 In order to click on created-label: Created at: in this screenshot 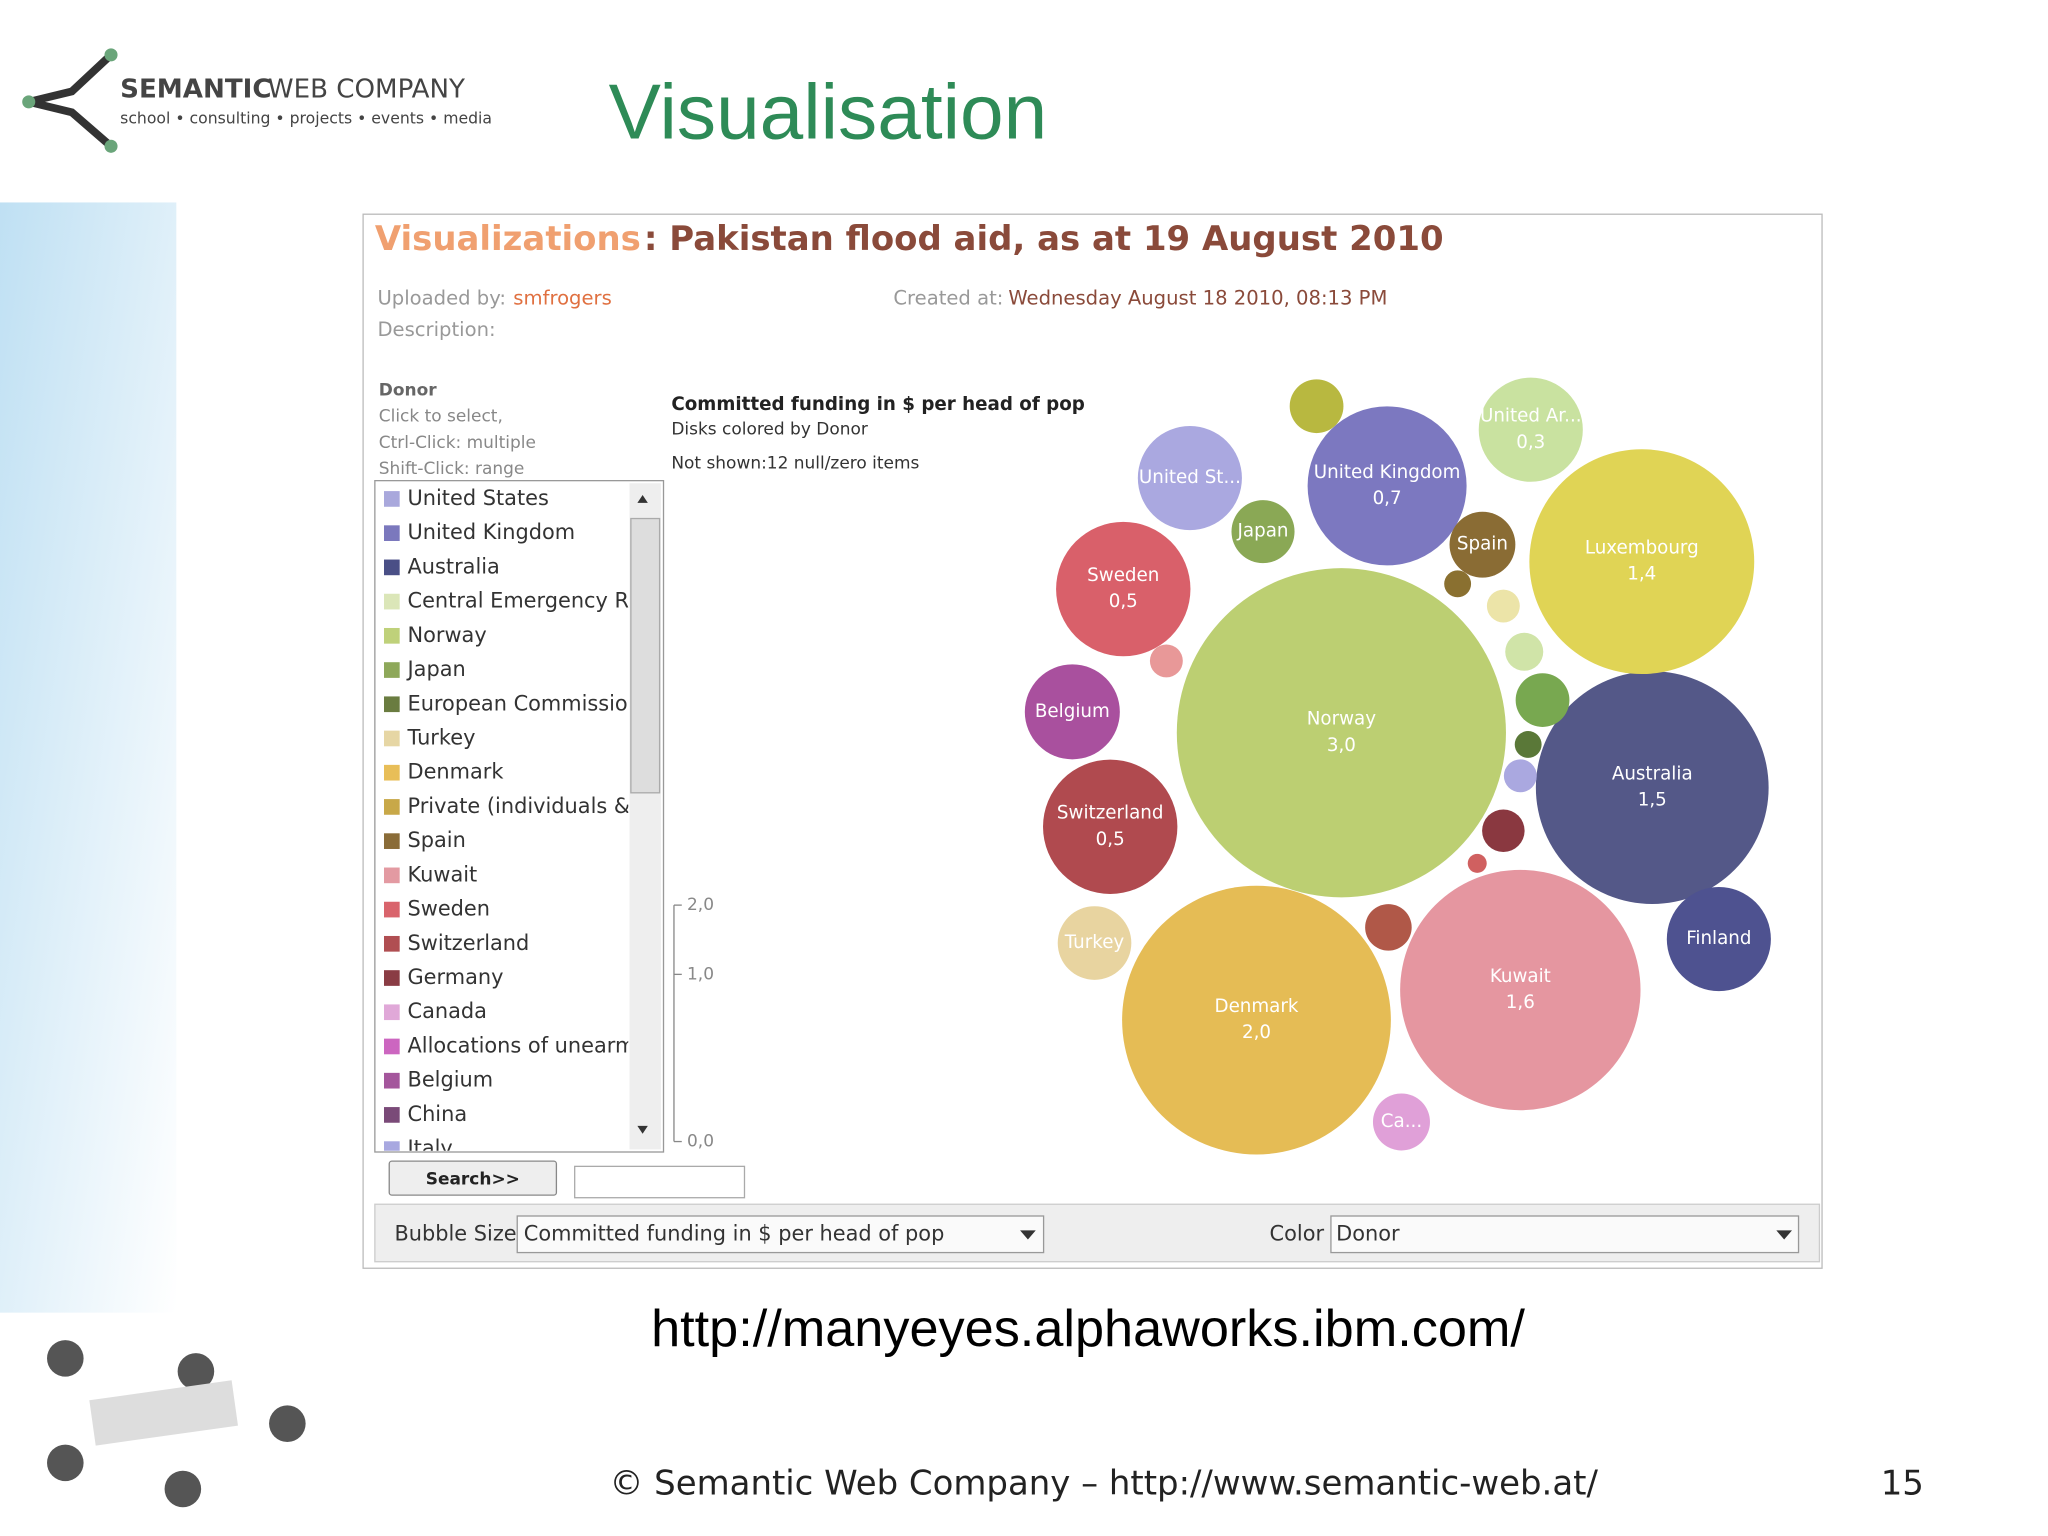, I will do `click(948, 298)`.